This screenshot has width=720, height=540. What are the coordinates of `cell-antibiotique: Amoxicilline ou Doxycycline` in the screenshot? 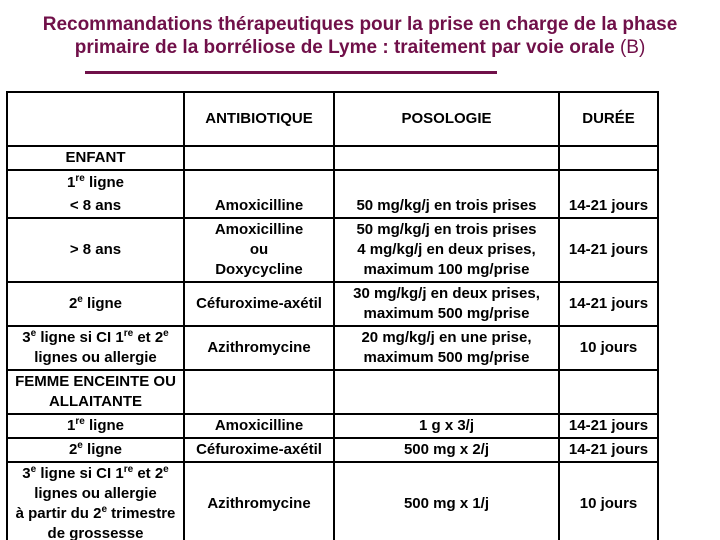 It's located at (259, 250).